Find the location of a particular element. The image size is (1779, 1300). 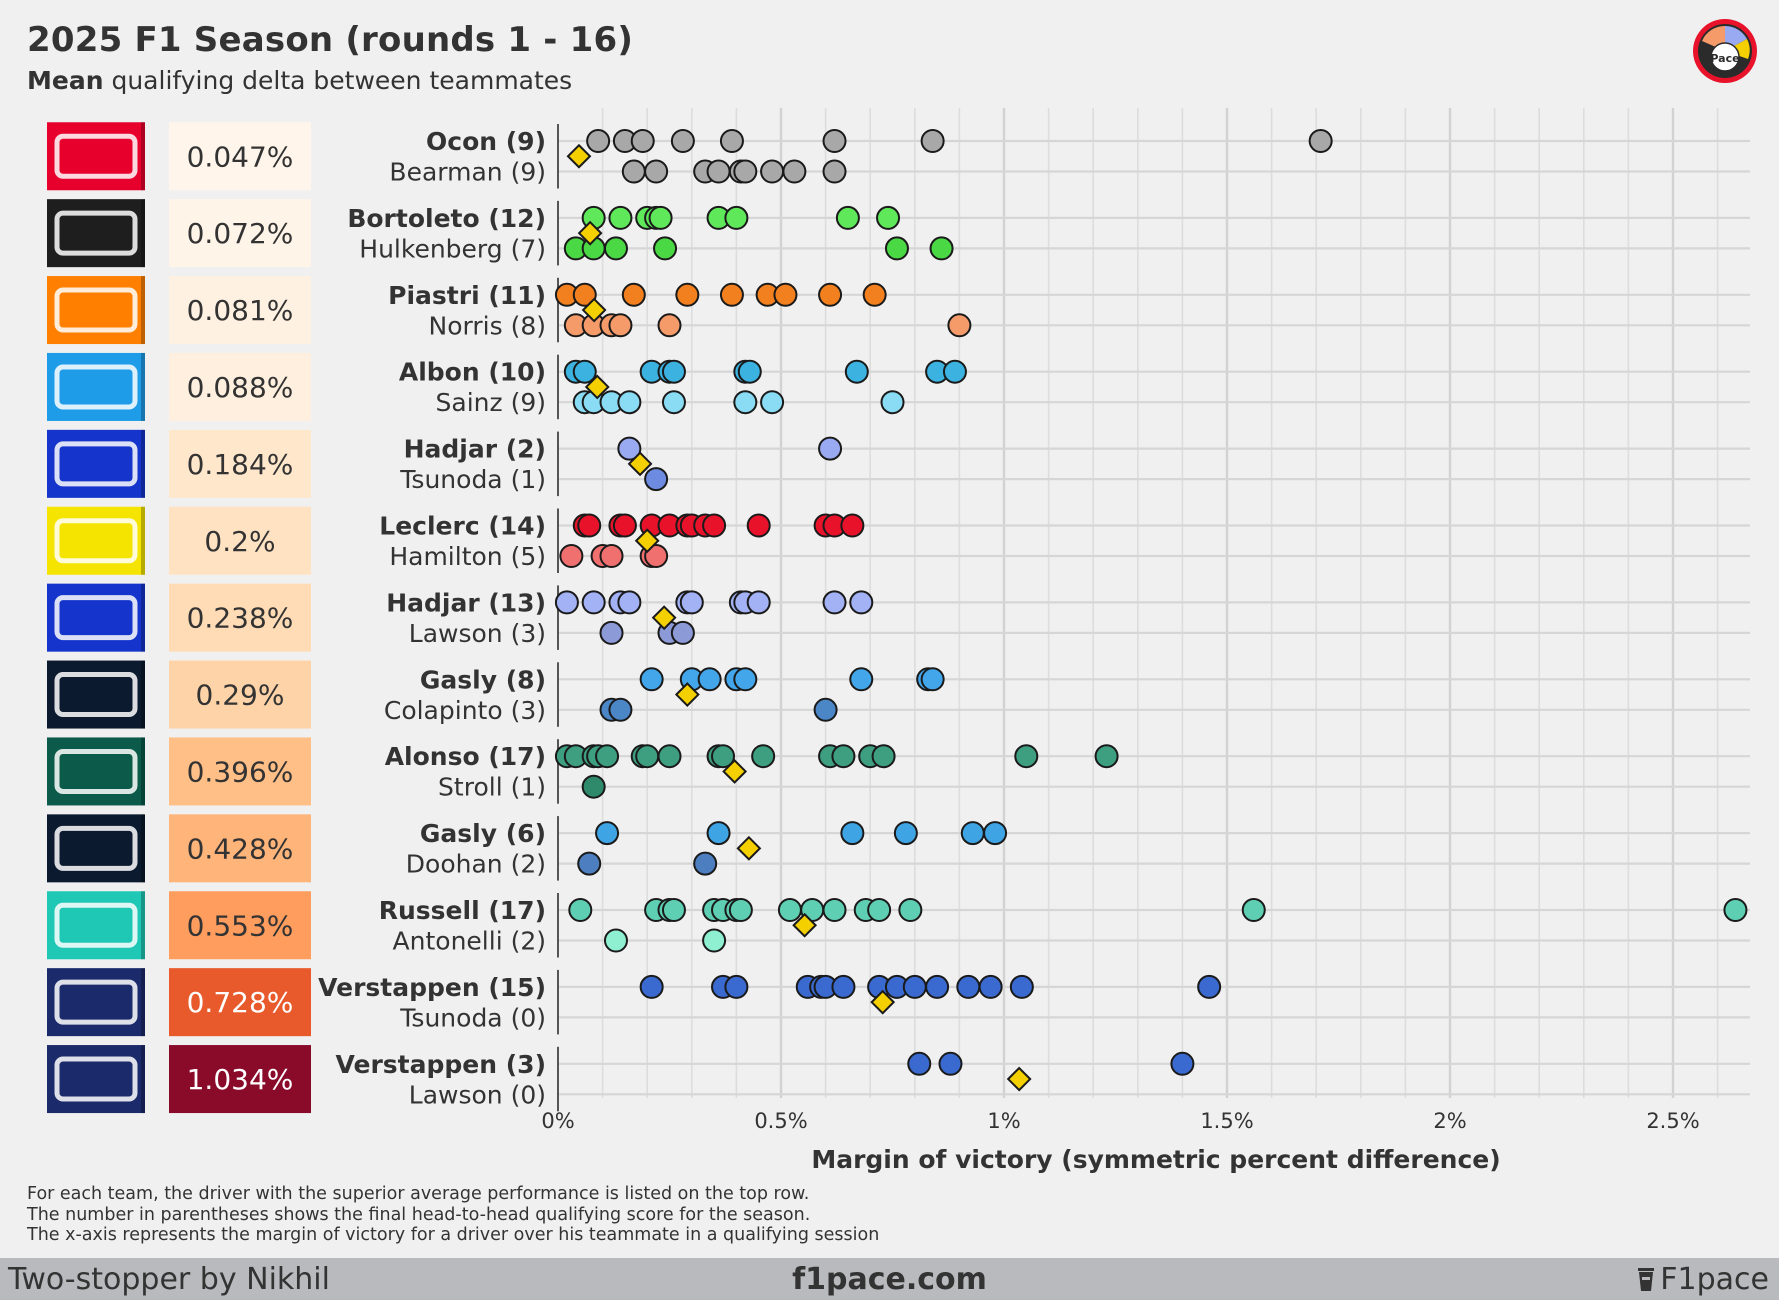

footer-brand-text: F1pace is located at coordinates (1714, 1279).